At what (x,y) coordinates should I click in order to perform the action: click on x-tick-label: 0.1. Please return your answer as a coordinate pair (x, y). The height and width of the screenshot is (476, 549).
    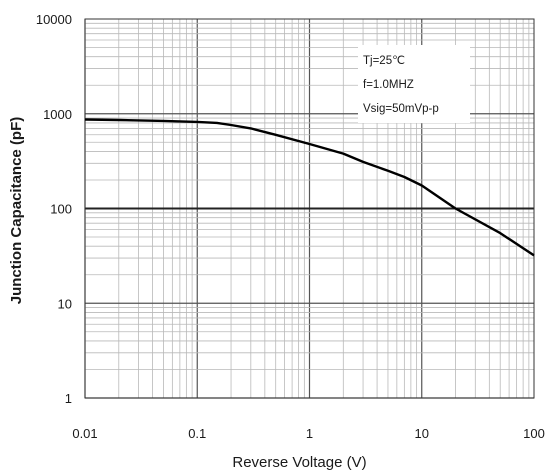
    Looking at the image, I should click on (197, 433).